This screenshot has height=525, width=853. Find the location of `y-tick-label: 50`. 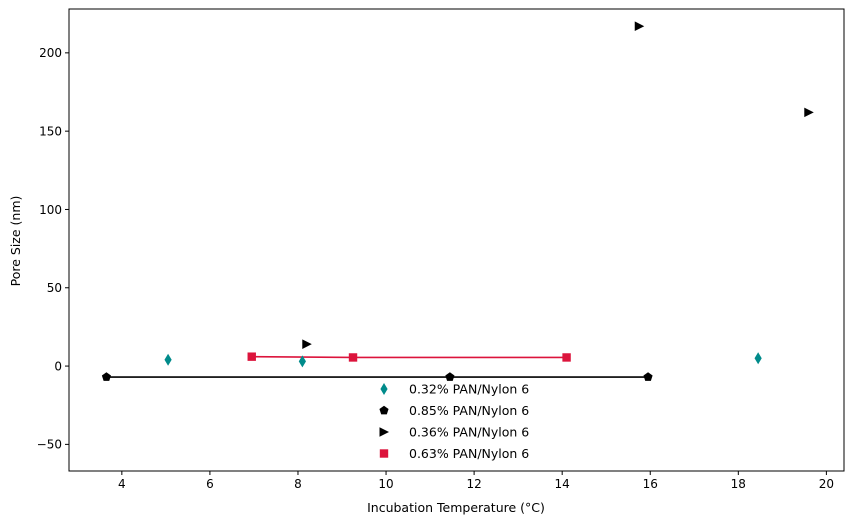

y-tick-label: 50 is located at coordinates (54, 288).